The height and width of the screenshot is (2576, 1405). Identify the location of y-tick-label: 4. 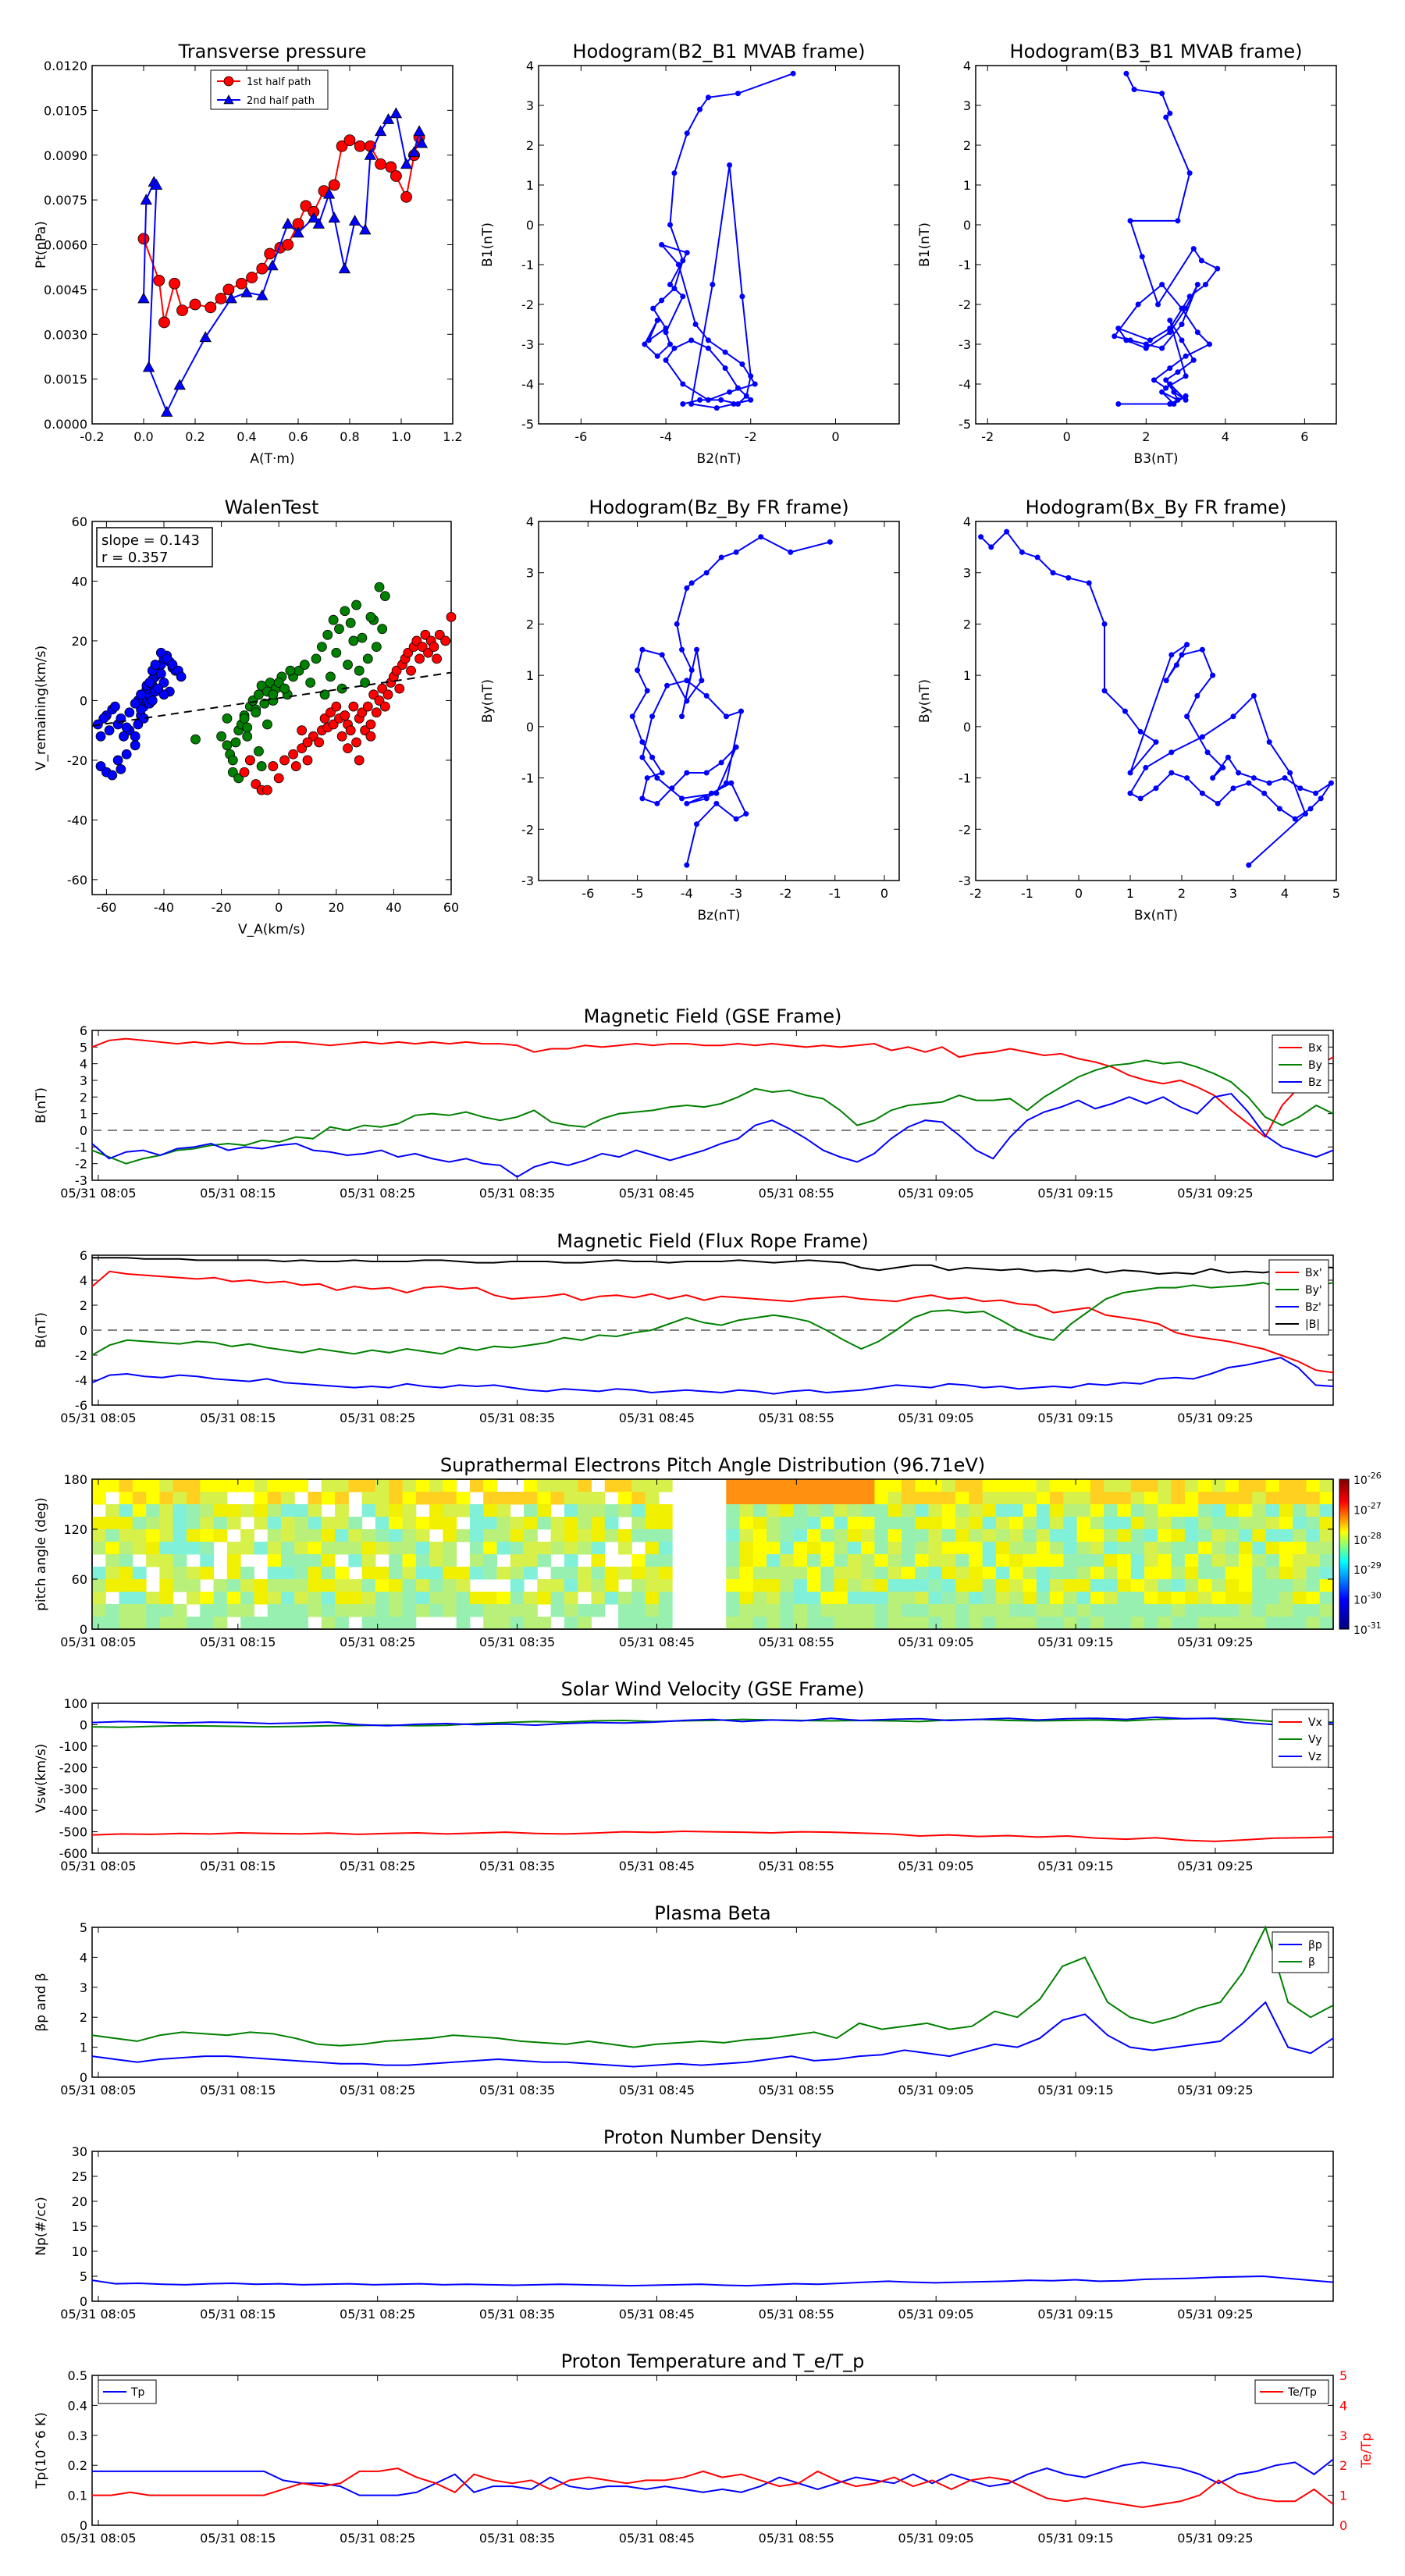
(530, 66).